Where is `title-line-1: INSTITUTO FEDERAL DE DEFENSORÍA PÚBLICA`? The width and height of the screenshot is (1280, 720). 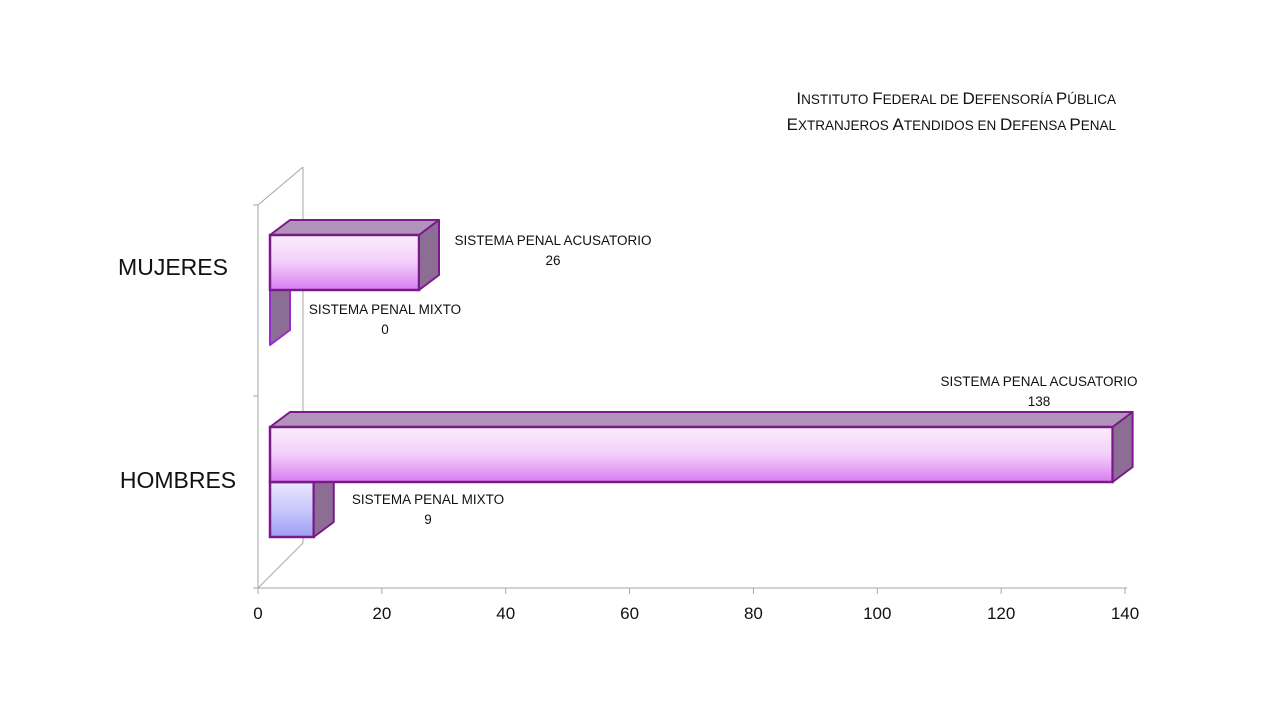 title-line-1: INSTITUTO FEDERAL DE DEFENSORÍA PÚBLICA is located at coordinates (956, 98).